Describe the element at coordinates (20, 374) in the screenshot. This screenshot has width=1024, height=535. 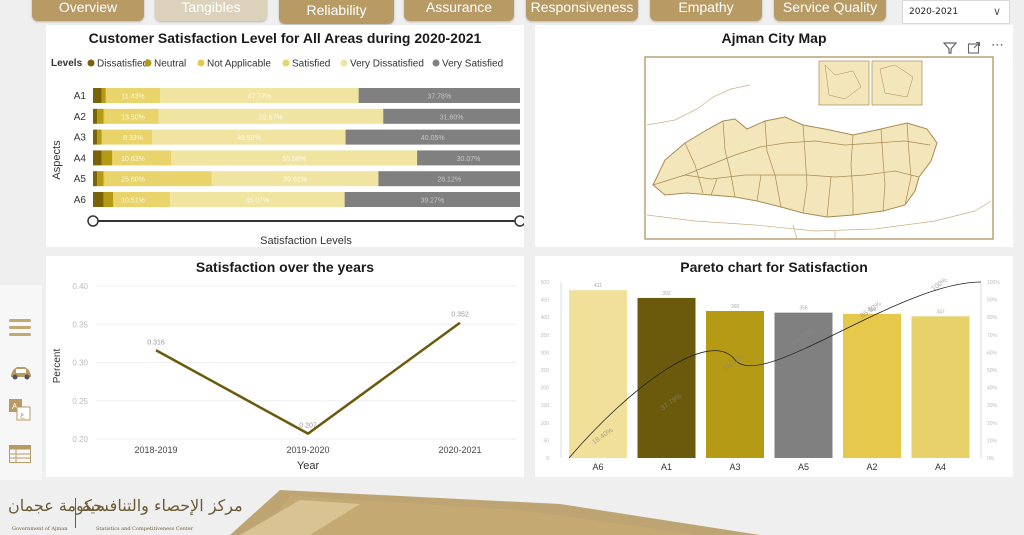
I see `car-icon` at that location.